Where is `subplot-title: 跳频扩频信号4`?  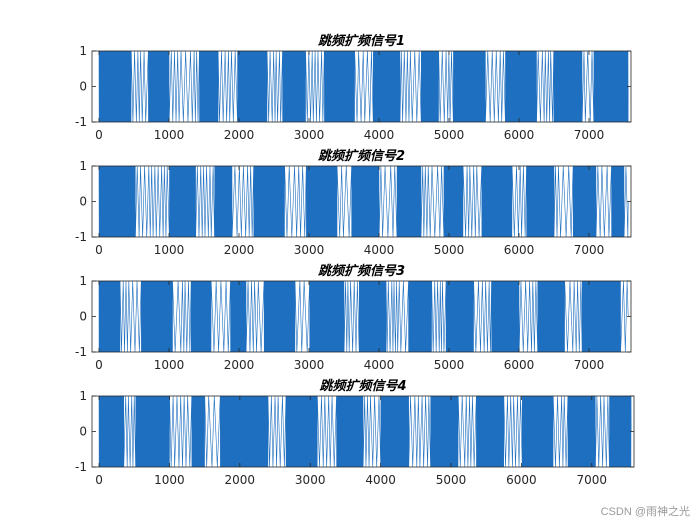
subplot-title: 跳频扩频信号4 is located at coordinates (362, 386).